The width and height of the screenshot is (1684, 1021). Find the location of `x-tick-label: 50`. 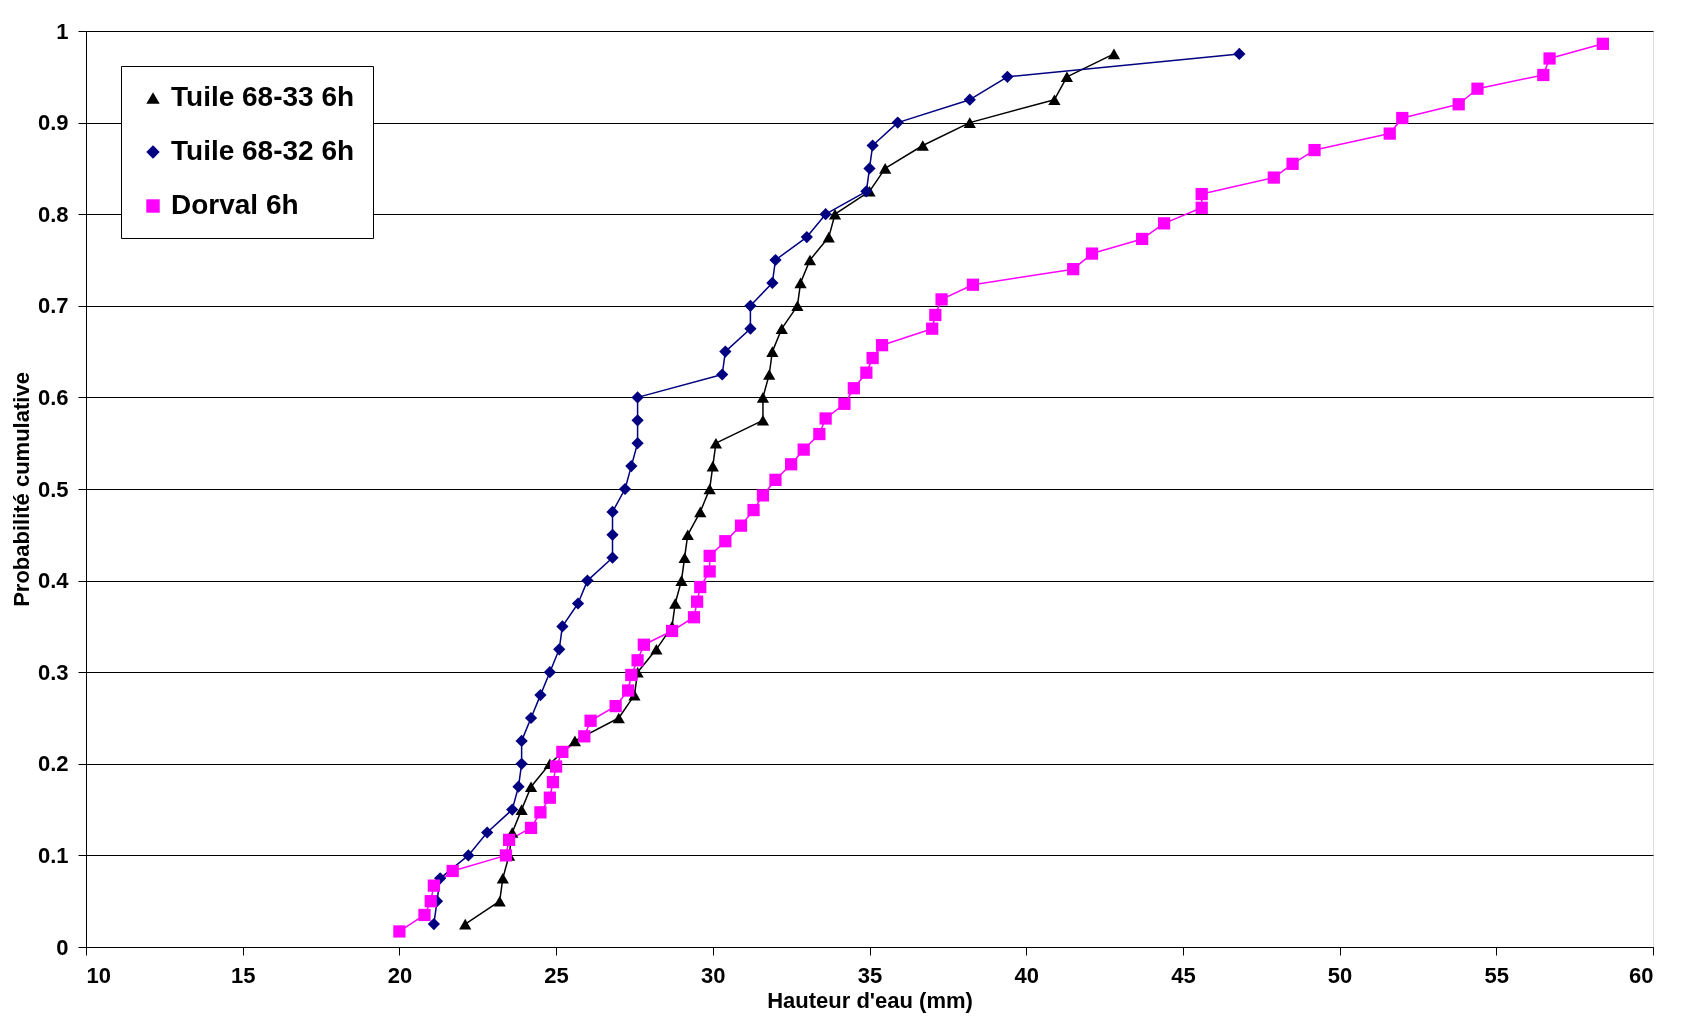

x-tick-label: 50 is located at coordinates (1340, 975).